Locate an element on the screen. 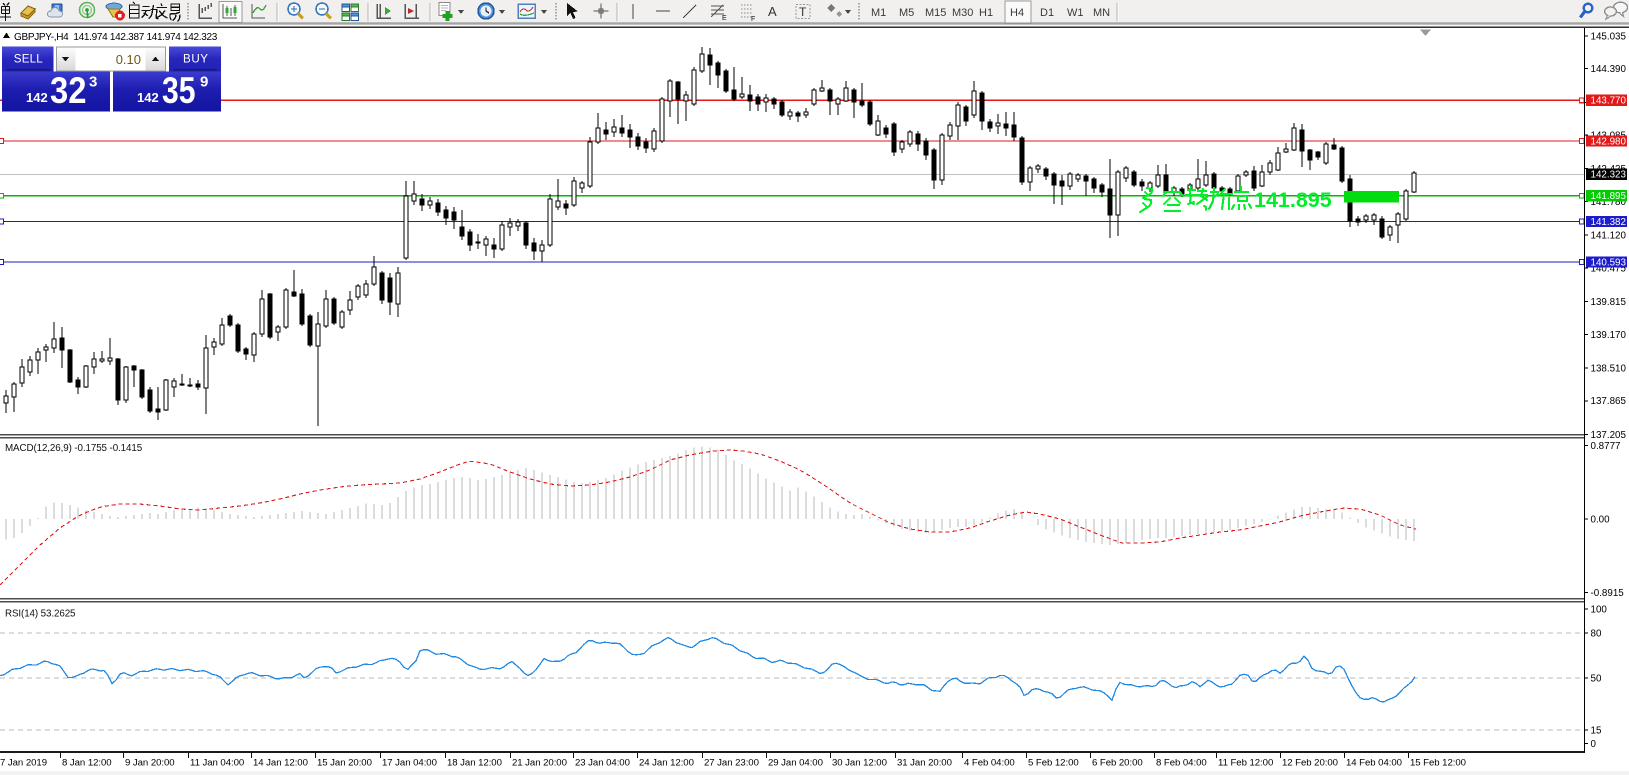 The image size is (1629, 775). svg-text: 3 is located at coordinates (93, 82).